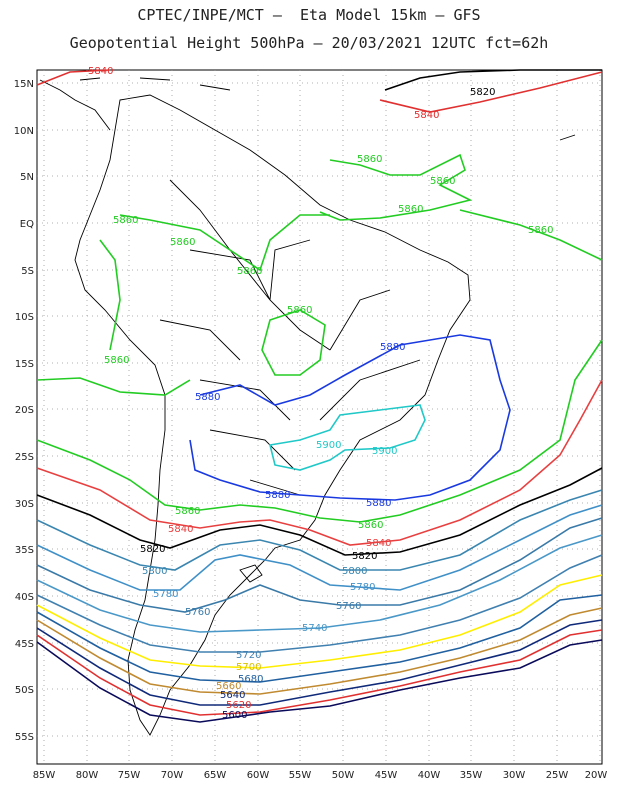  What do you see at coordinates (309, 15) in the screenshot?
I see `map-title-line-1: CPTEC/INPE/MCT – Eta Model 15km – GFS` at bounding box center [309, 15].